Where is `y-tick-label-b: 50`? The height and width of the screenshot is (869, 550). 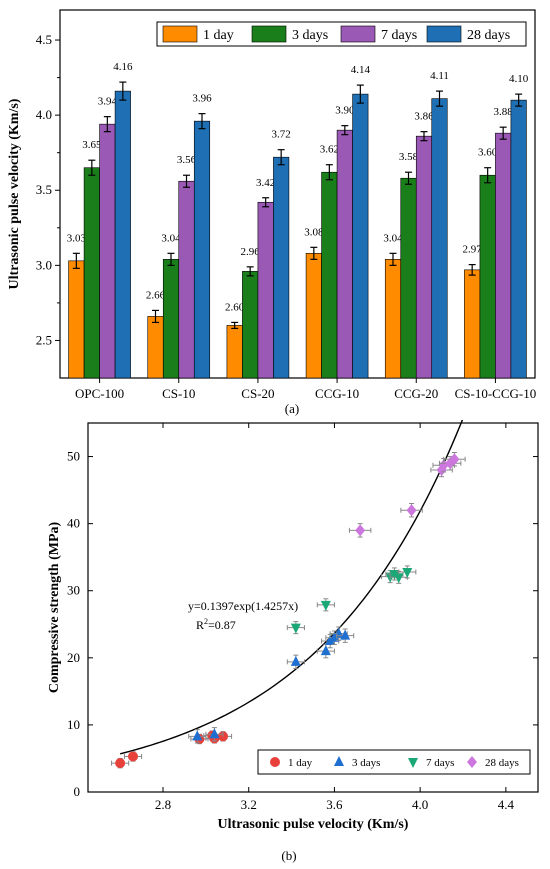 y-tick-label-b: 50 is located at coordinates (73, 456).